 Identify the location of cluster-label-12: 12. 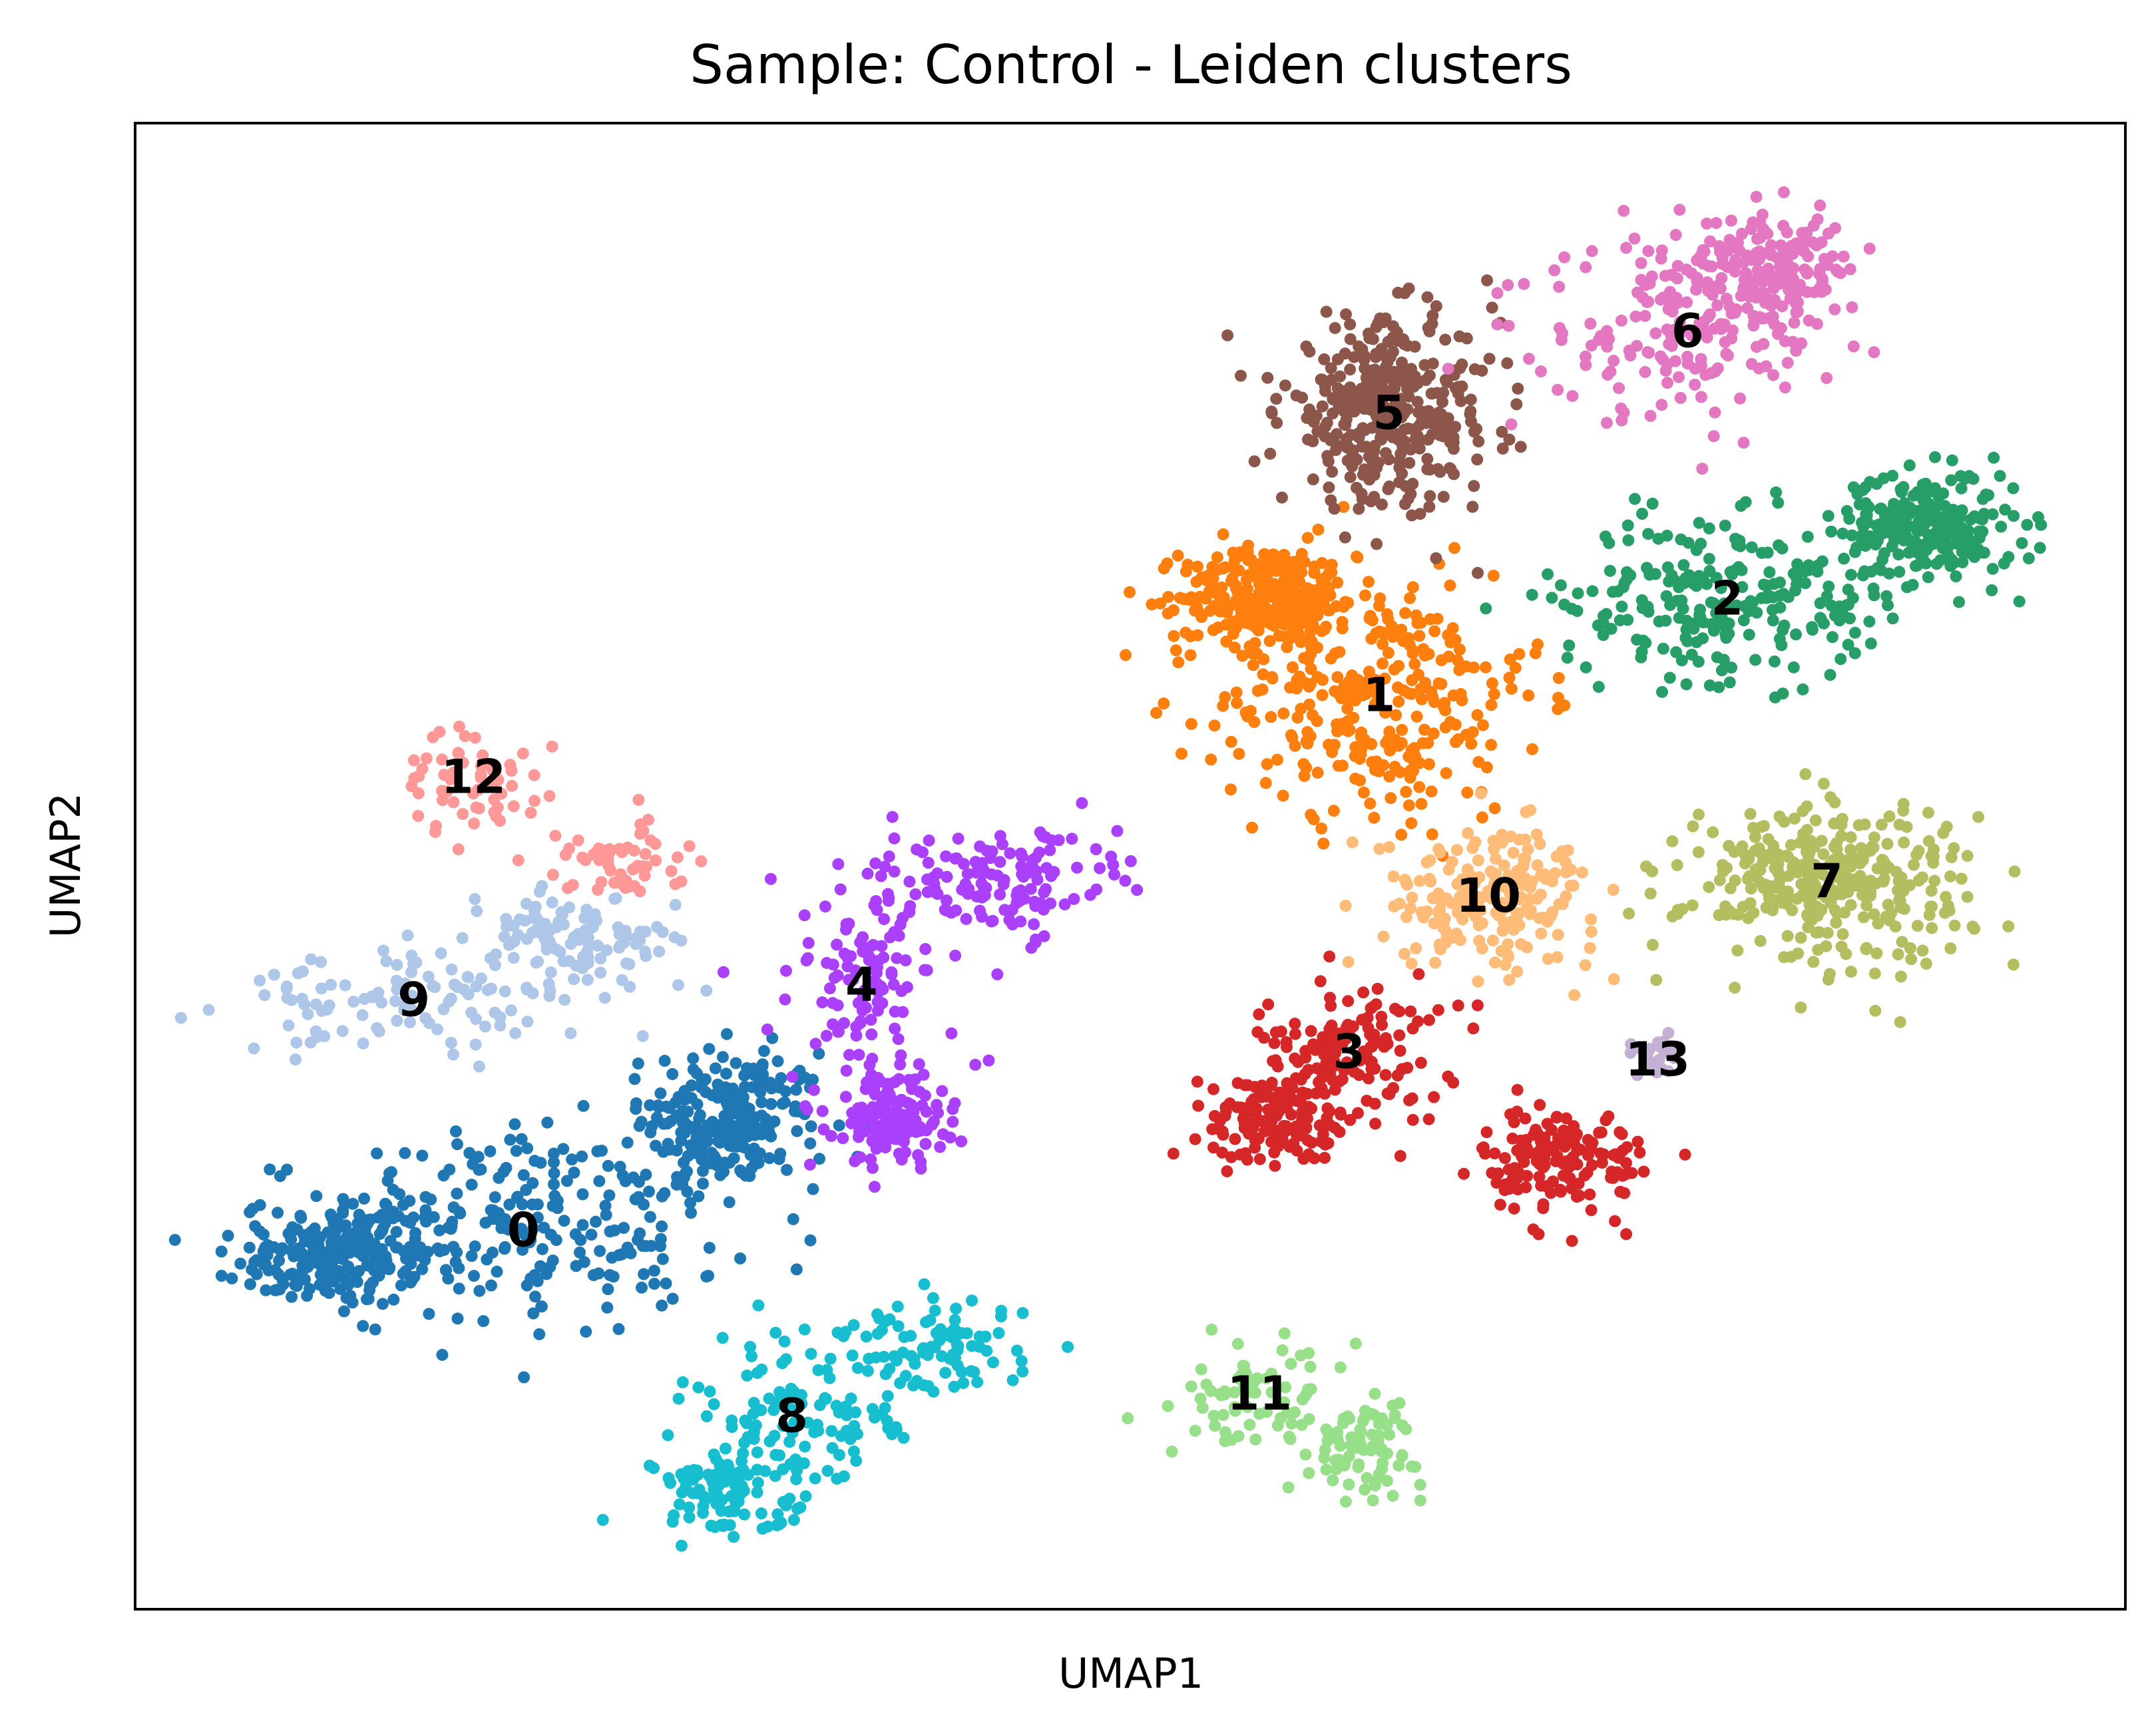
(473, 777).